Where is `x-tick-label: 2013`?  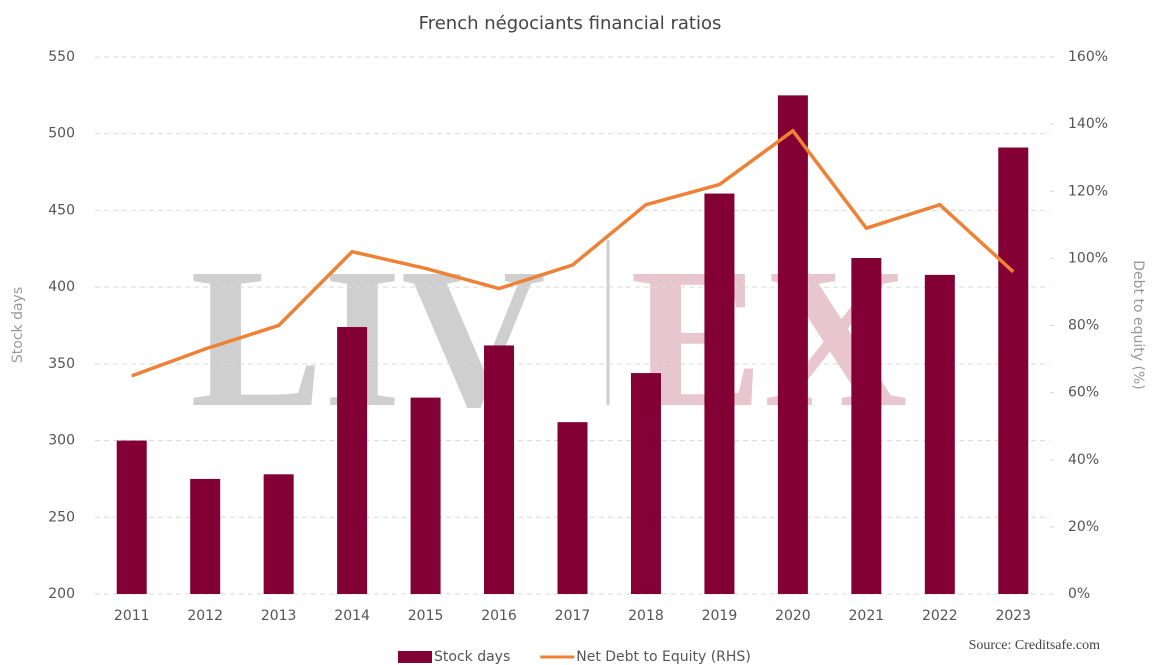 x-tick-label: 2013 is located at coordinates (279, 616).